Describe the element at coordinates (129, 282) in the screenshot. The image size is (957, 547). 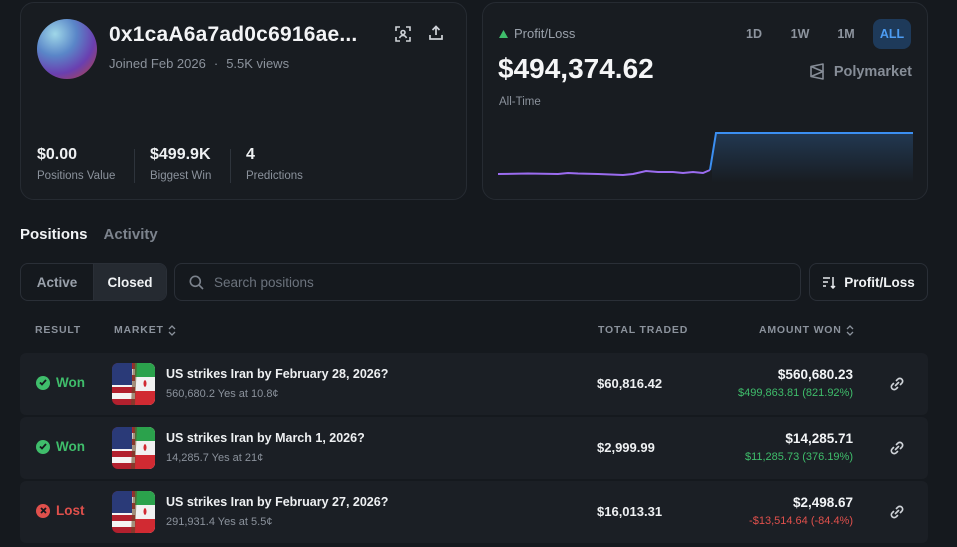
I see `filter-closed: Closed` at that location.